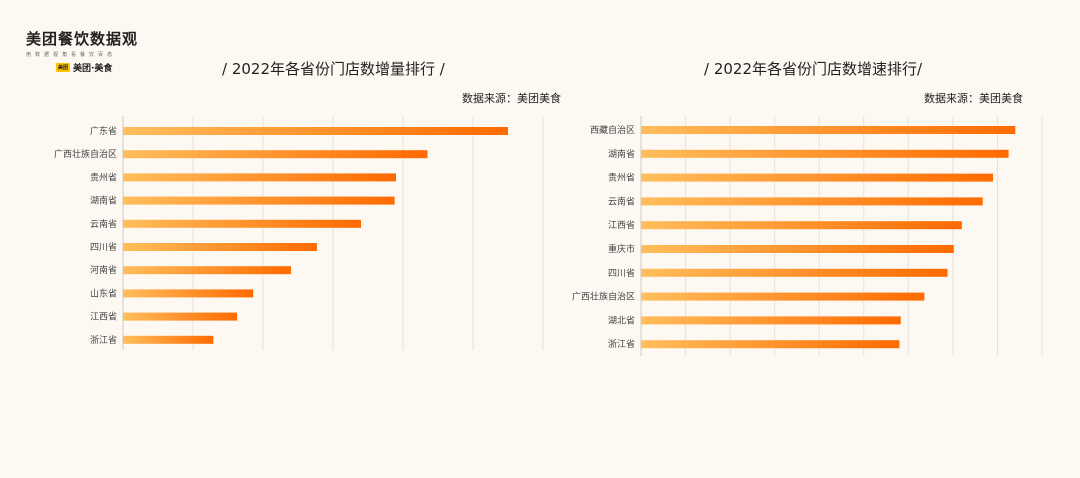  What do you see at coordinates (71, 55) in the screenshot?
I see `brand-subtitle: 用数据视角看餐饮百态` at bounding box center [71, 55].